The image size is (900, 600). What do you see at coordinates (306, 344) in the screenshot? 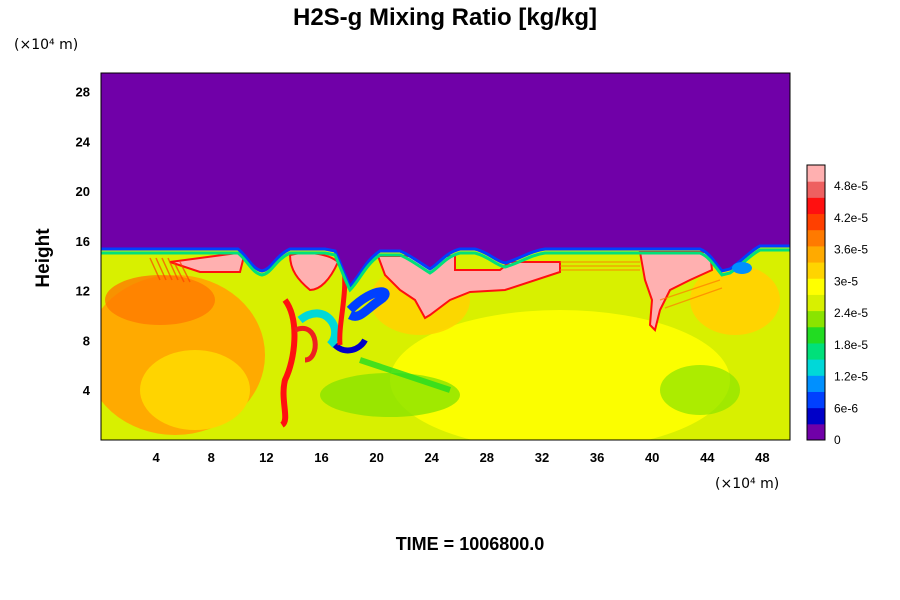
I see `field-red-ring` at bounding box center [306, 344].